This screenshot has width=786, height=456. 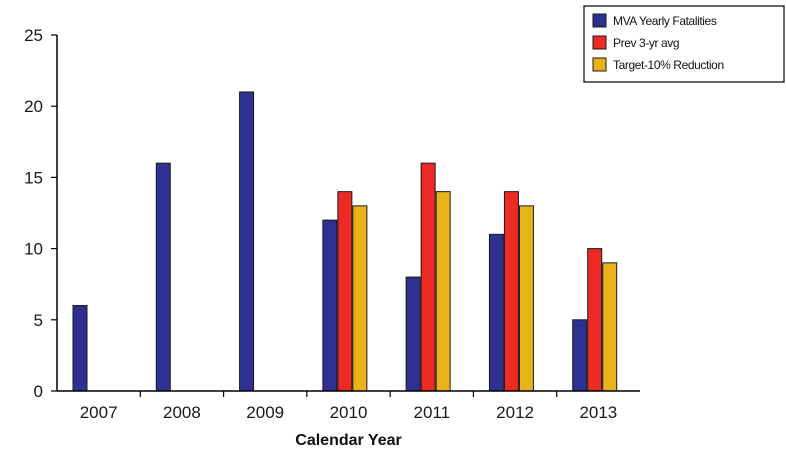 What do you see at coordinates (511, 291) in the screenshot?
I see `bar-2-2012` at bounding box center [511, 291].